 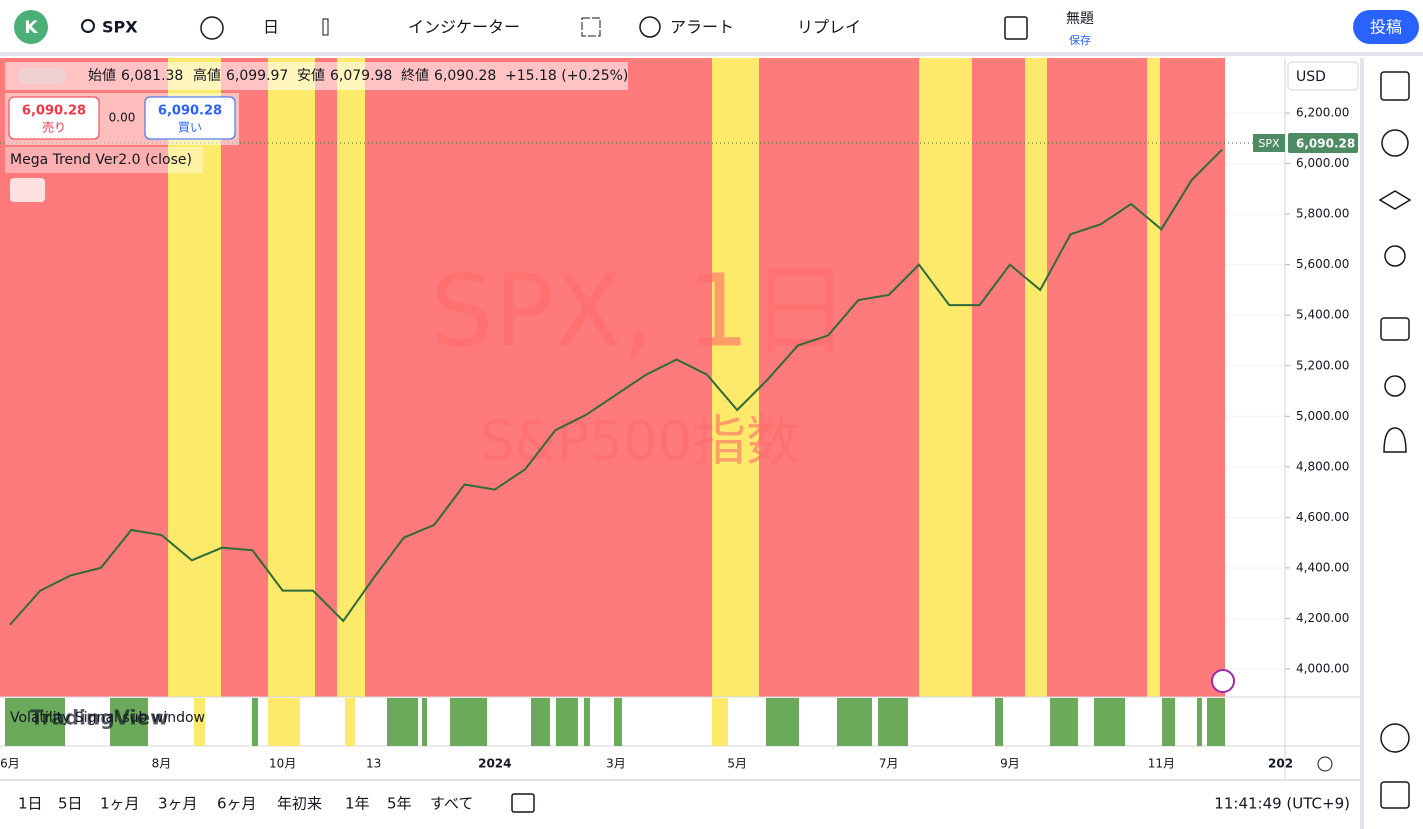 What do you see at coordinates (190, 128) in the screenshot?
I see `buy-label: 買い` at bounding box center [190, 128].